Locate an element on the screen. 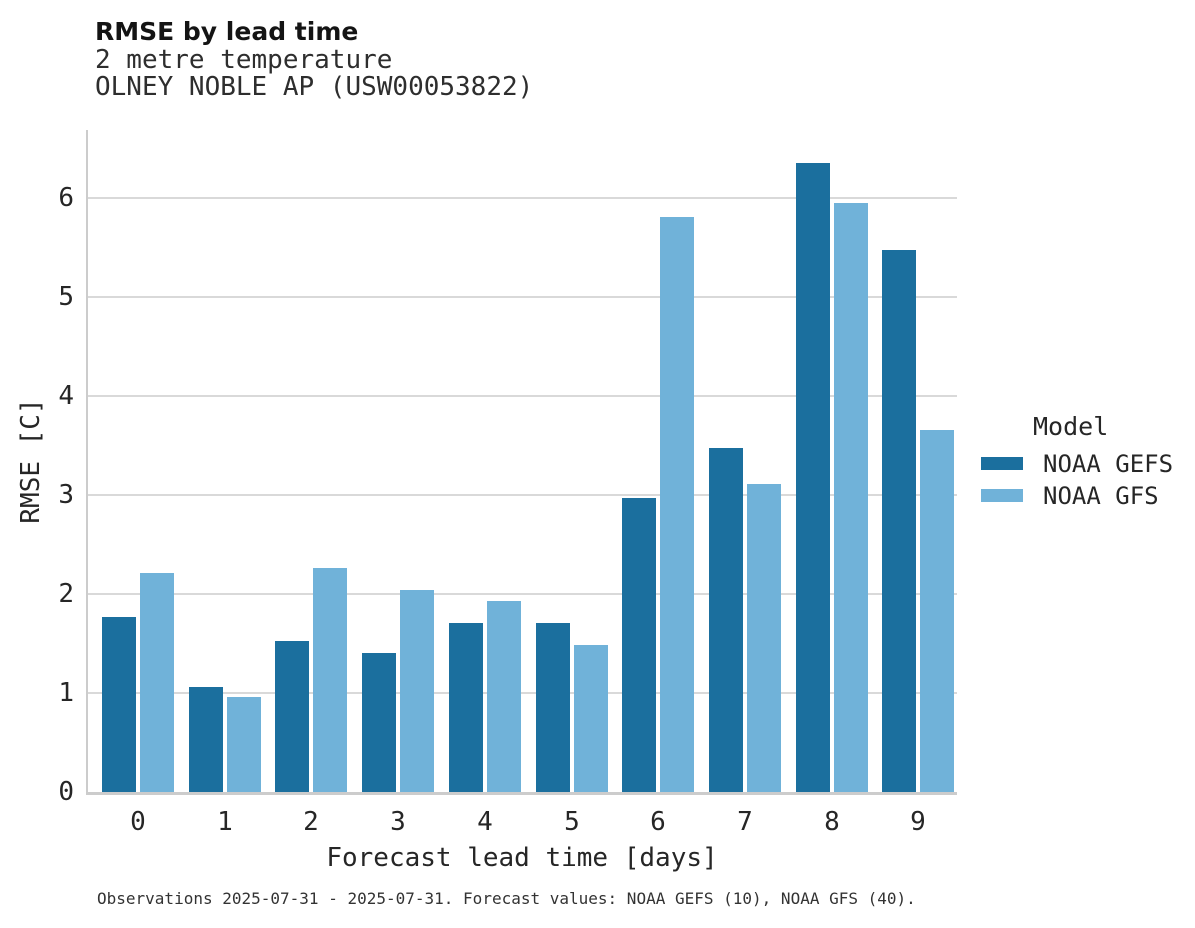  x-tick-label-9: 9 is located at coordinates (918, 822).